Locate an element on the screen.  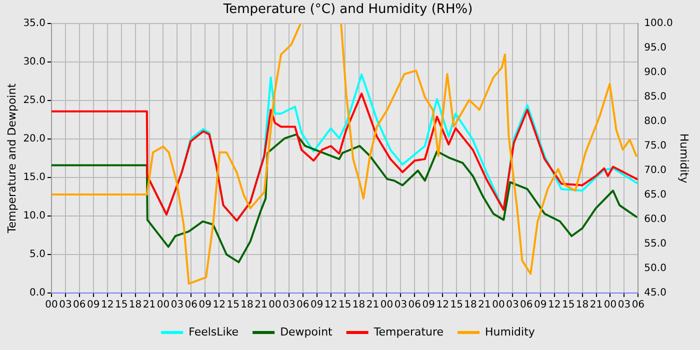
y-tick-label: 10.0 is located at coordinates (34, 216).